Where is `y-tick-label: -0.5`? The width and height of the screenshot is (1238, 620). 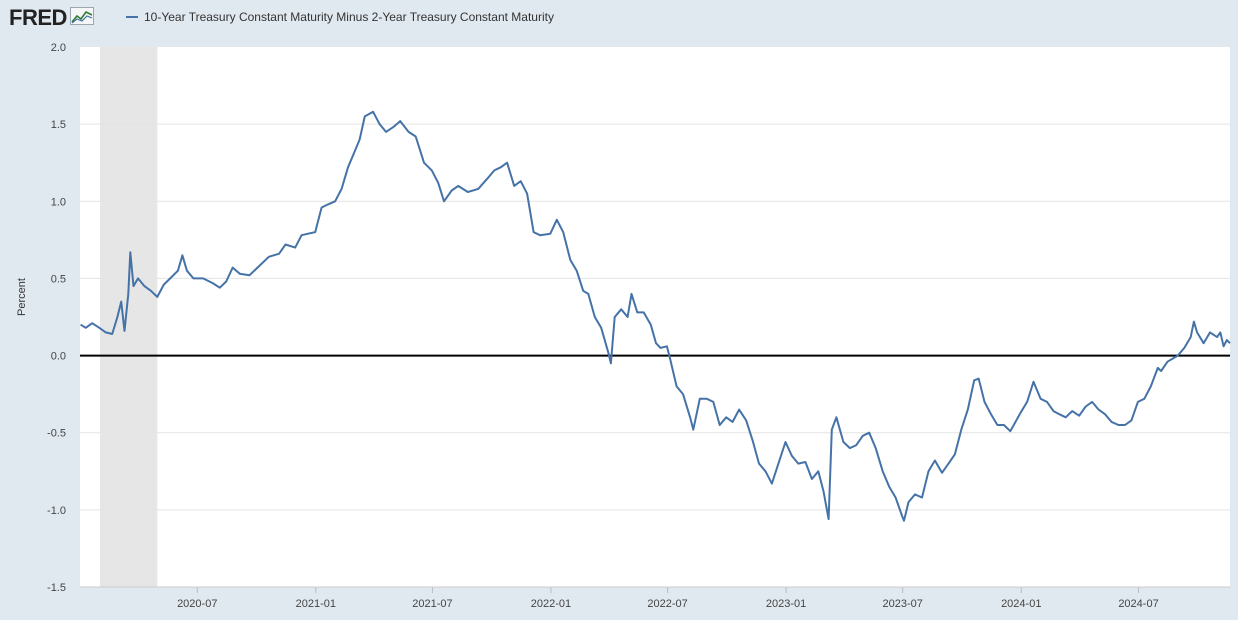 y-tick-label: -0.5 is located at coordinates (56, 434).